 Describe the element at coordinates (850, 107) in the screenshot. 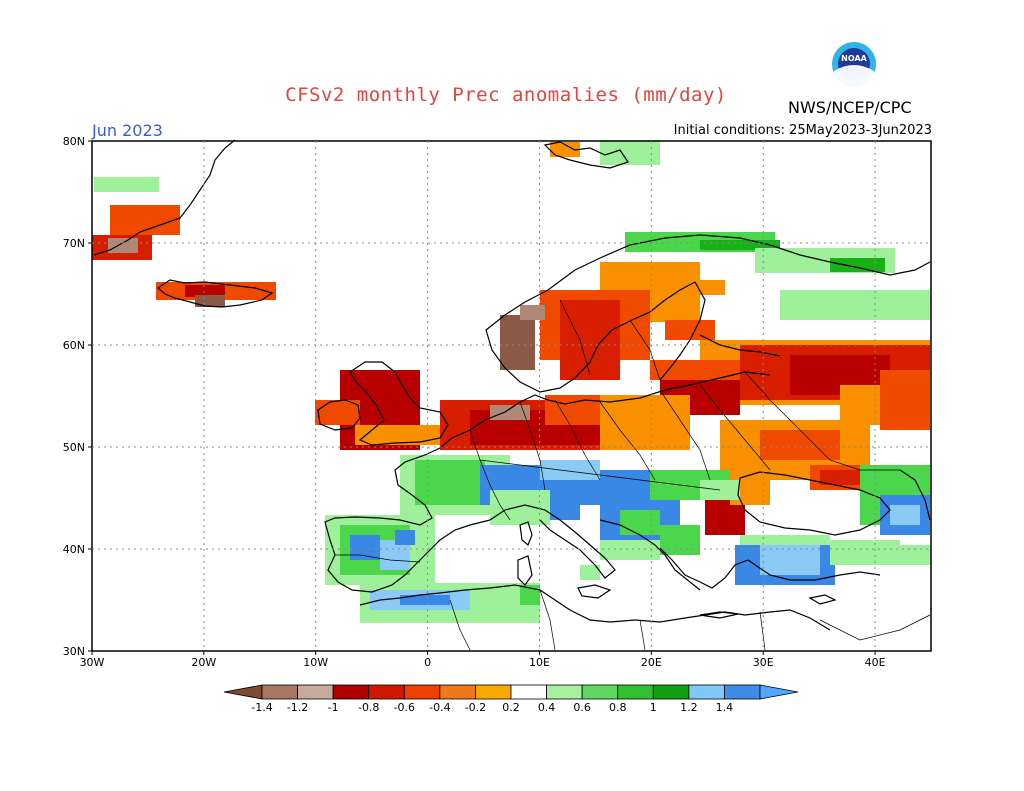

I see `organization-label: NWS/NCEP/CPC` at that location.